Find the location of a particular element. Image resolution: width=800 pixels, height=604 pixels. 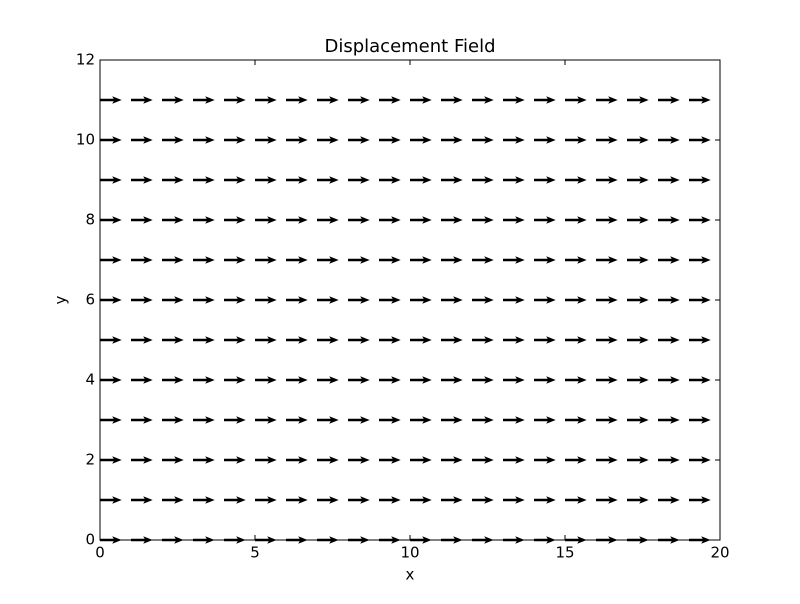

y-tick-label: 12 is located at coordinates (85, 60).